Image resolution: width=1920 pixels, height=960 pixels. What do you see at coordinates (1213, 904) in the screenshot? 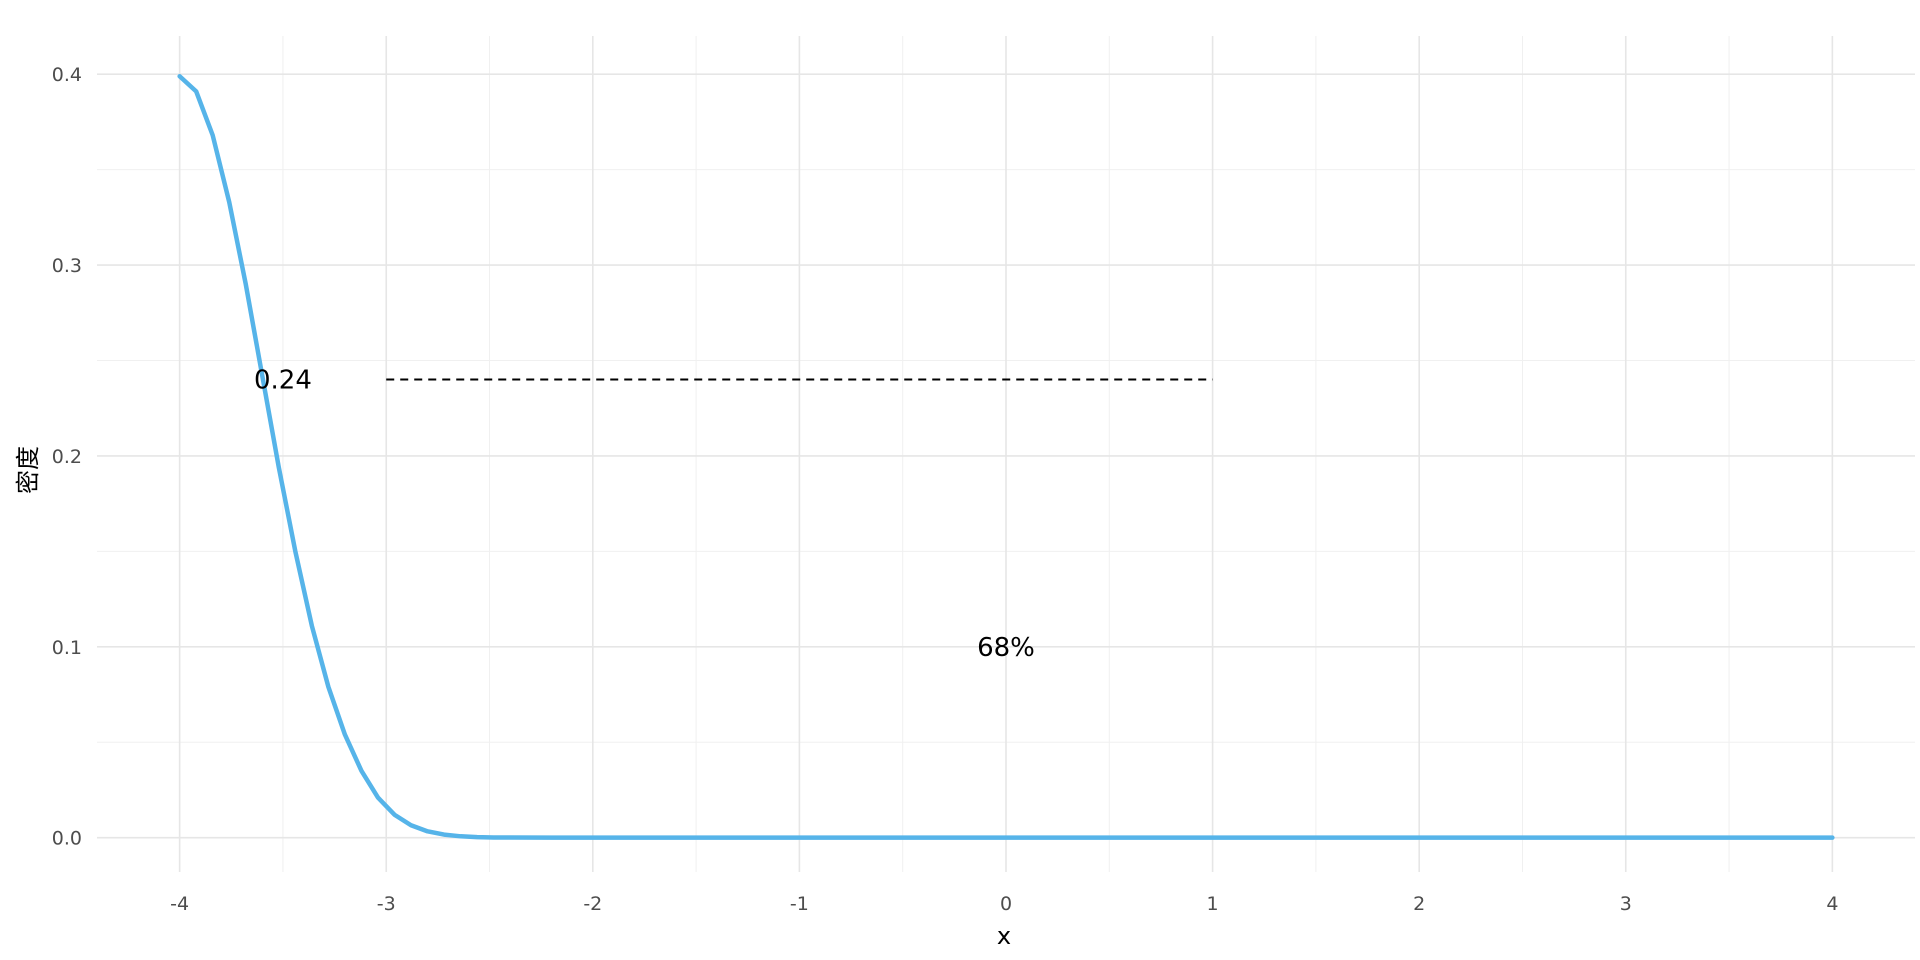
I see `x-tick-label: 1` at bounding box center [1213, 904].